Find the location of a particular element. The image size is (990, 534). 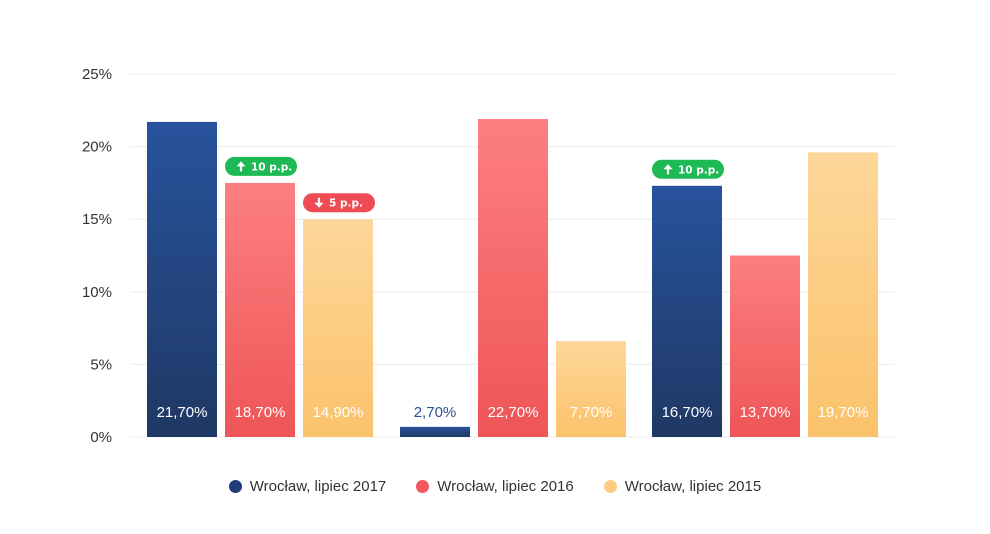

change-badge-label: 5 p.p. is located at coordinates (346, 204).